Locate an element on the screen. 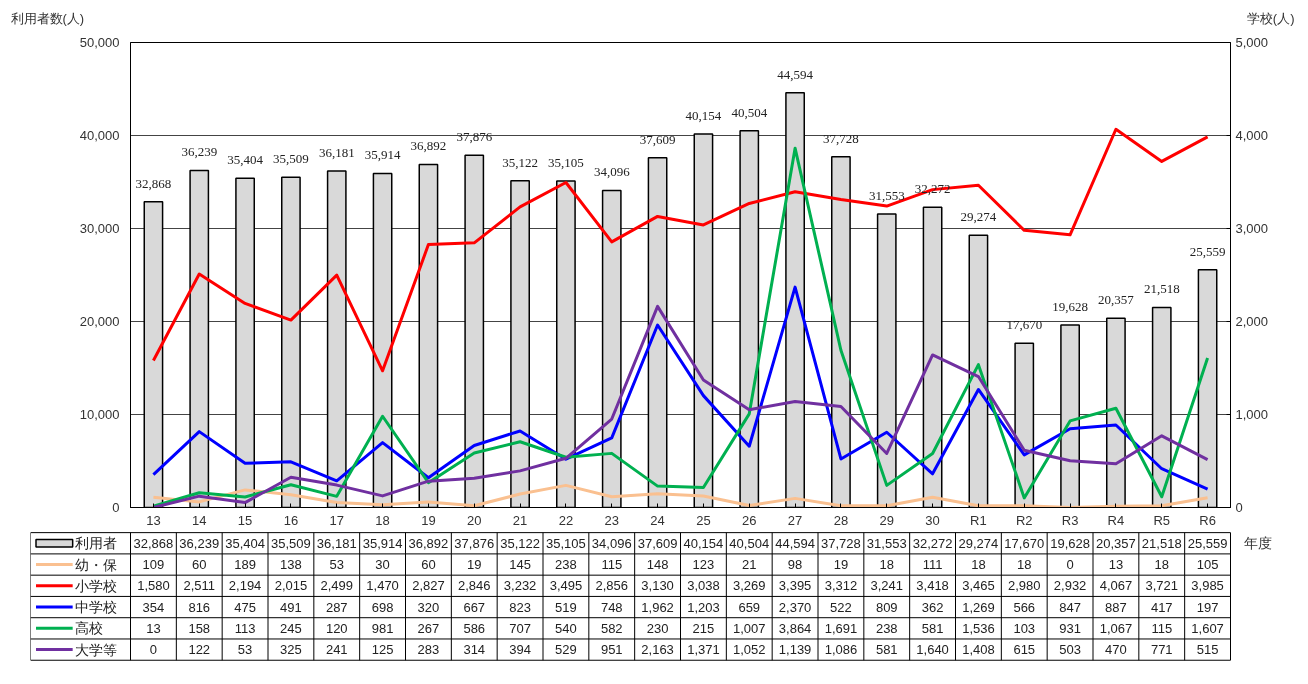 The width and height of the screenshot is (1308, 684). data-label: 320 is located at coordinates (428, 607).